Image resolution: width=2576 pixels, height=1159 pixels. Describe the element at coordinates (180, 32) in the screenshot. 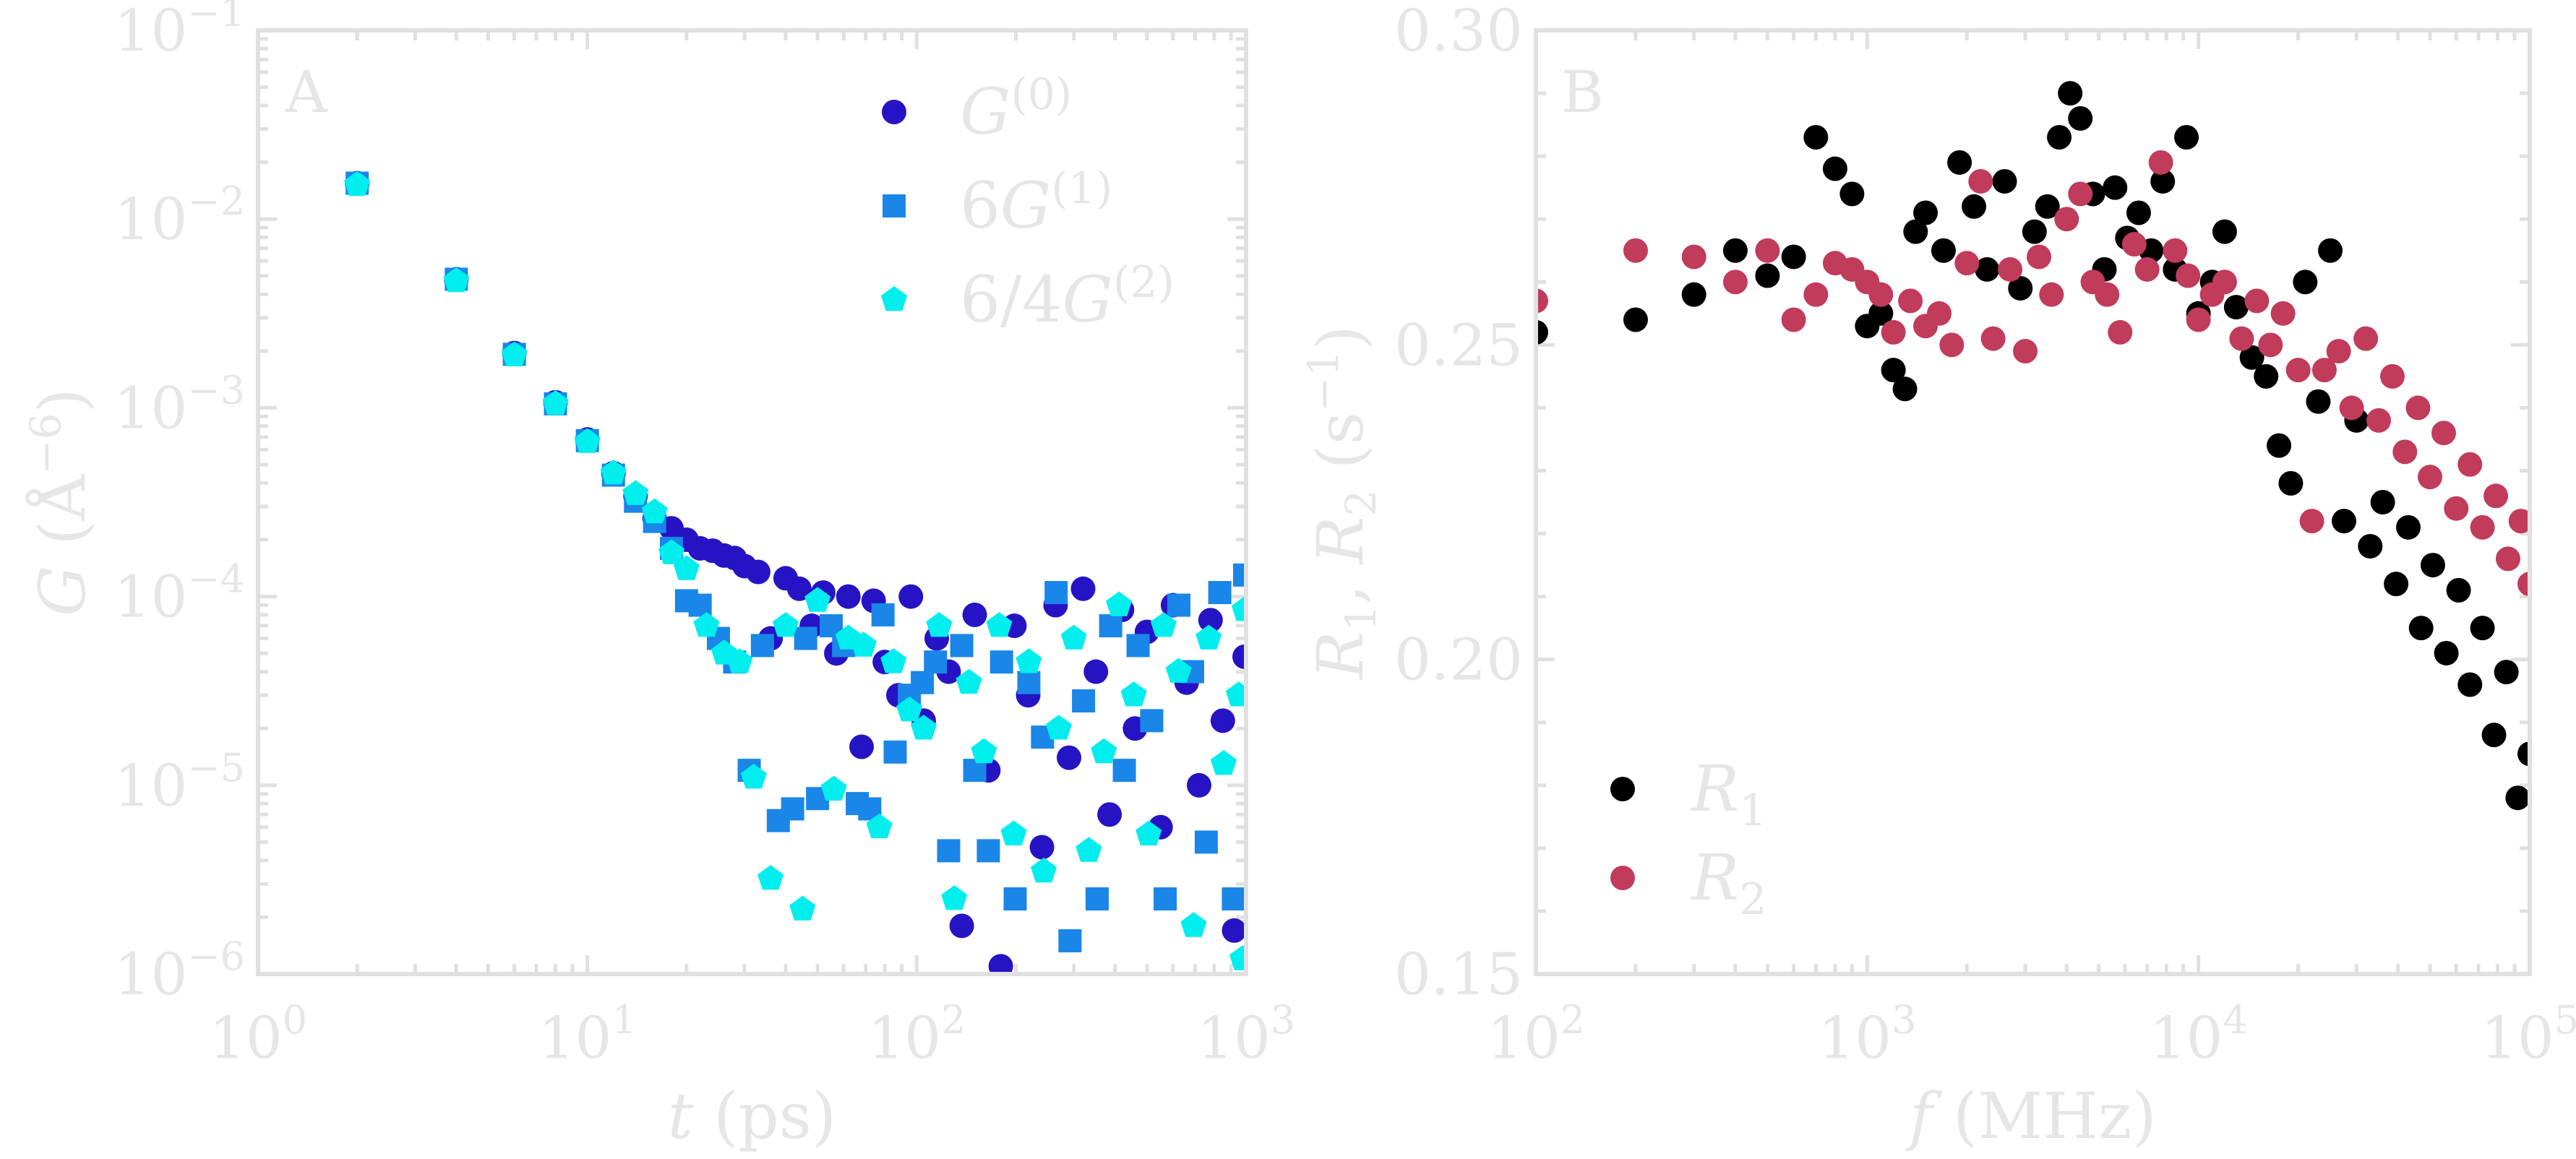

I see `y-tick-label: 10−1` at that location.